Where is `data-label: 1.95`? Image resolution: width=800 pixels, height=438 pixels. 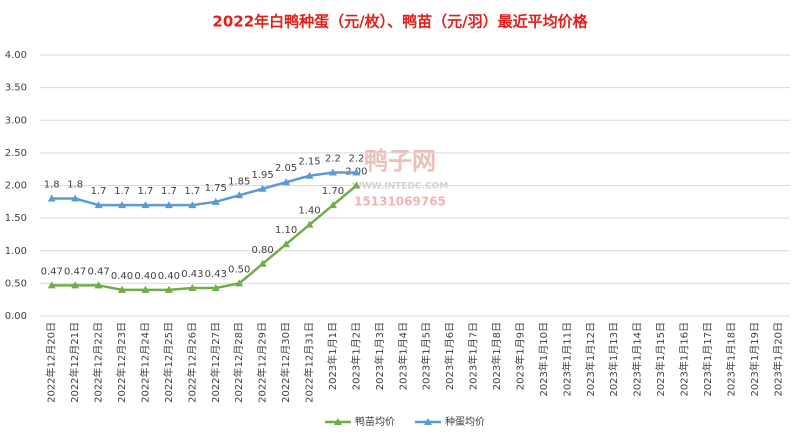
data-label: 1.95 is located at coordinates (263, 175).